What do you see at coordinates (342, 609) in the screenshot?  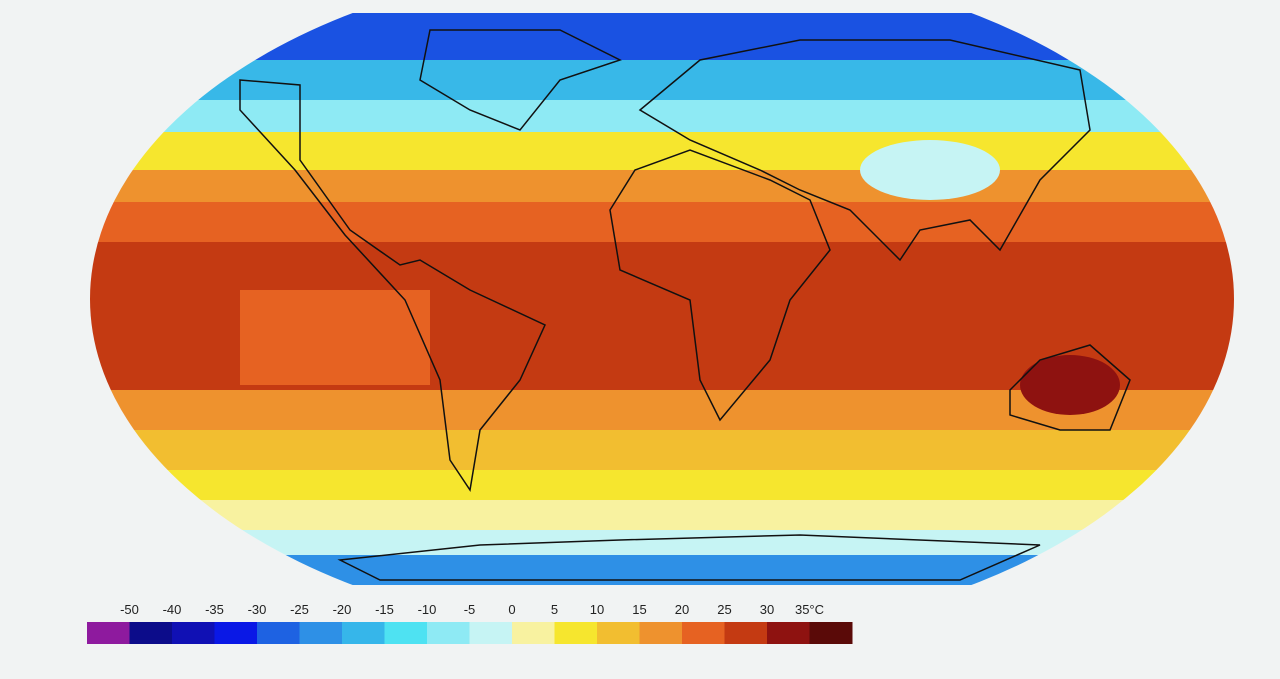 I see `legend-label: -20` at bounding box center [342, 609].